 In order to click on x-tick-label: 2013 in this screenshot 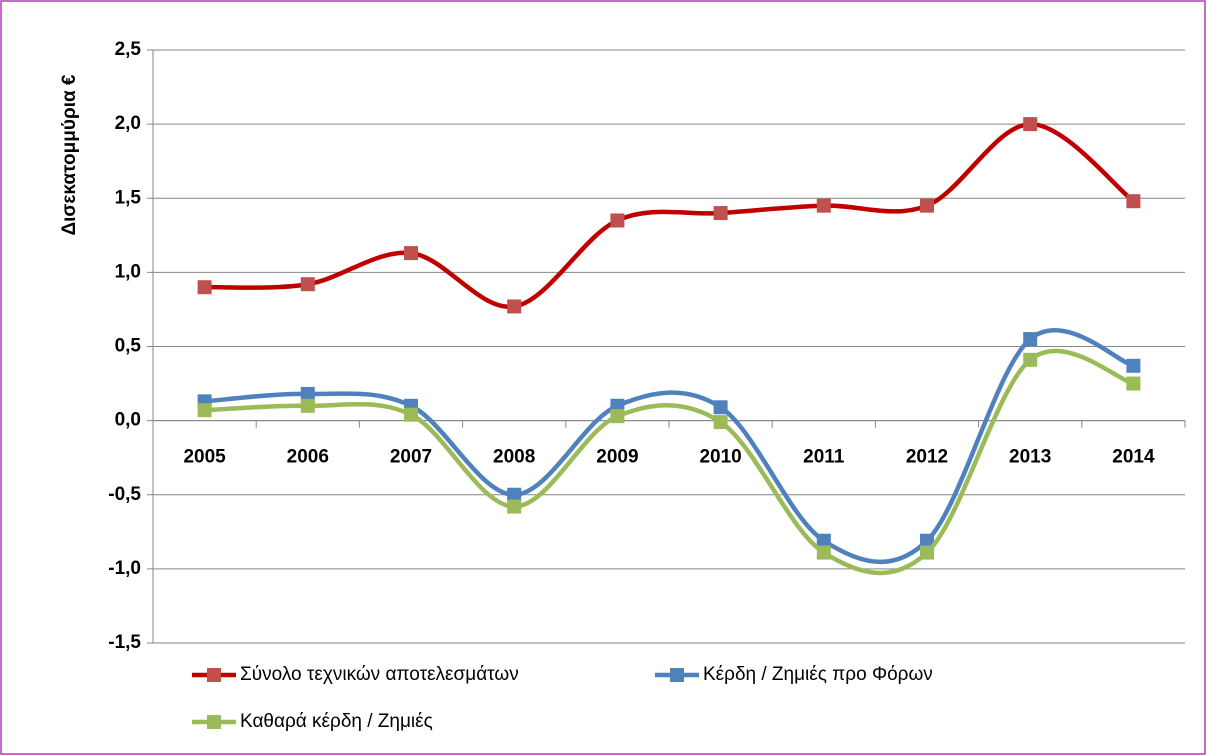, I will do `click(1030, 457)`.